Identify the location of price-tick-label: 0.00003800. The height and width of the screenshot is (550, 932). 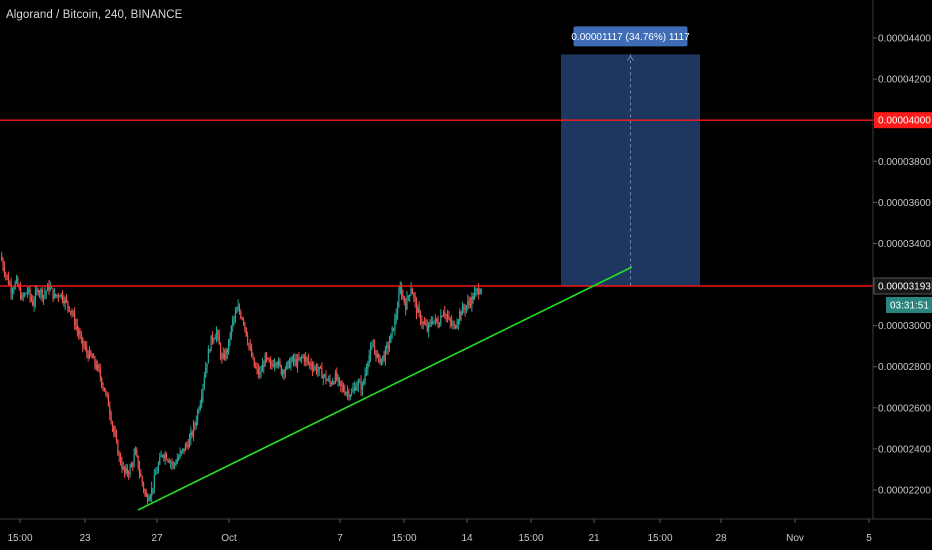
(904, 162).